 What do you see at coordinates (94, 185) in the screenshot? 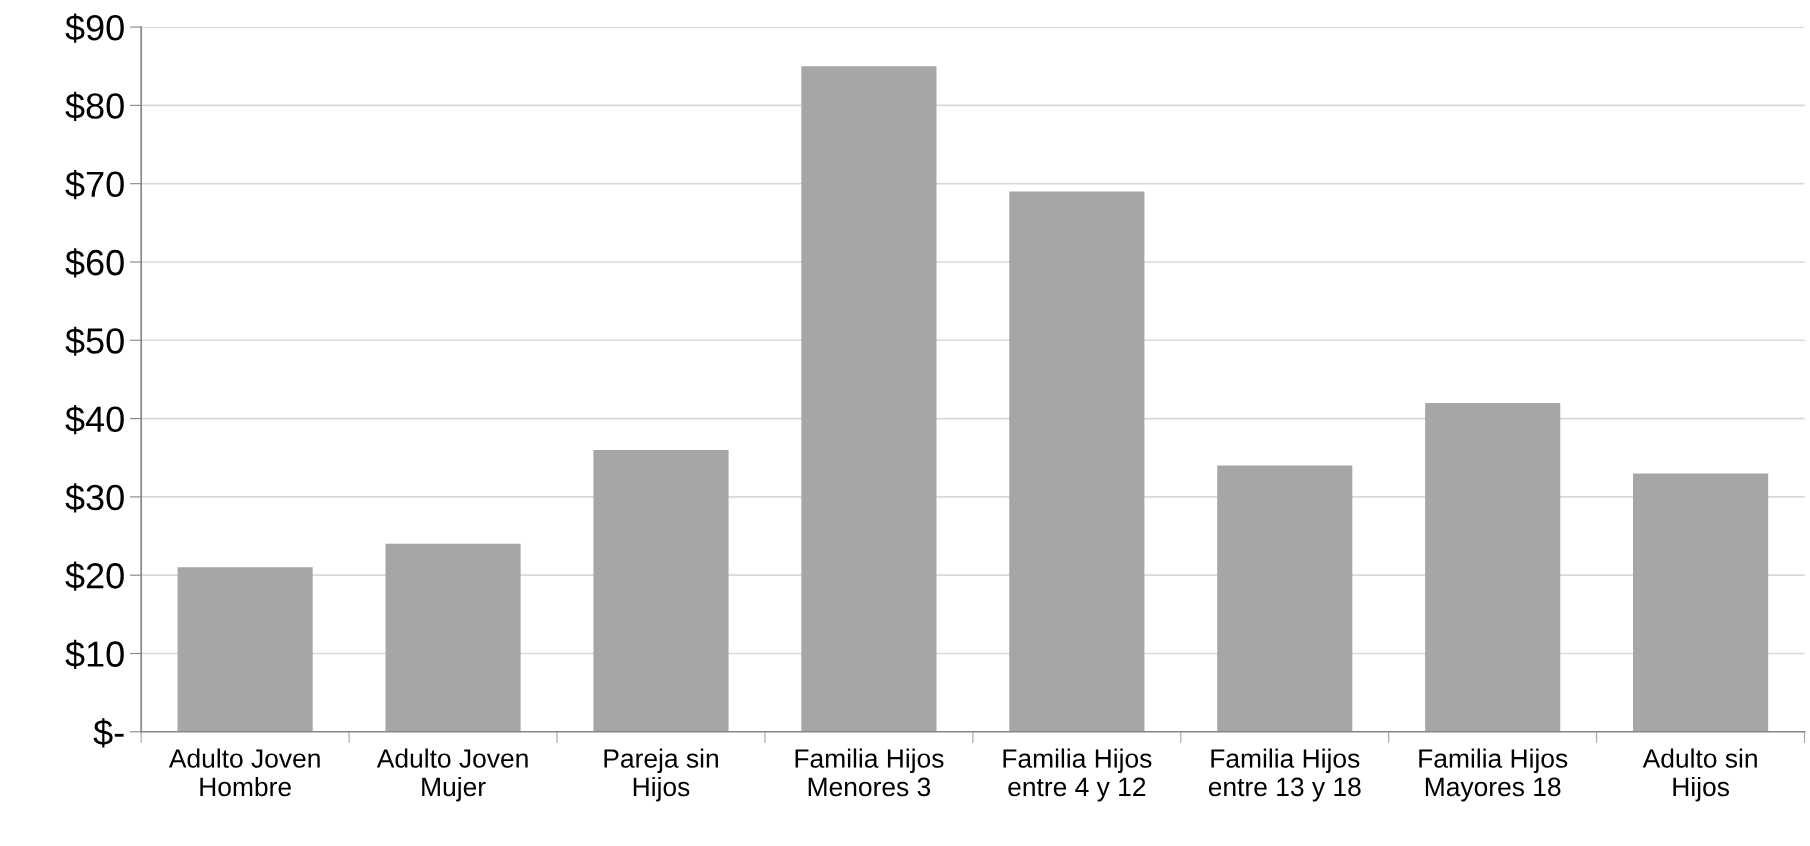
I see `y-tick-label: $70` at bounding box center [94, 185].